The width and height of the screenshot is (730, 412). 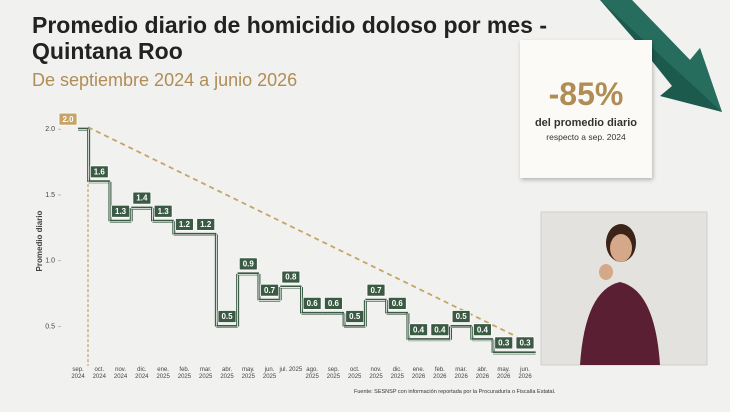 I want to click on y-tick-label: 1.0, so click(x=50, y=261).